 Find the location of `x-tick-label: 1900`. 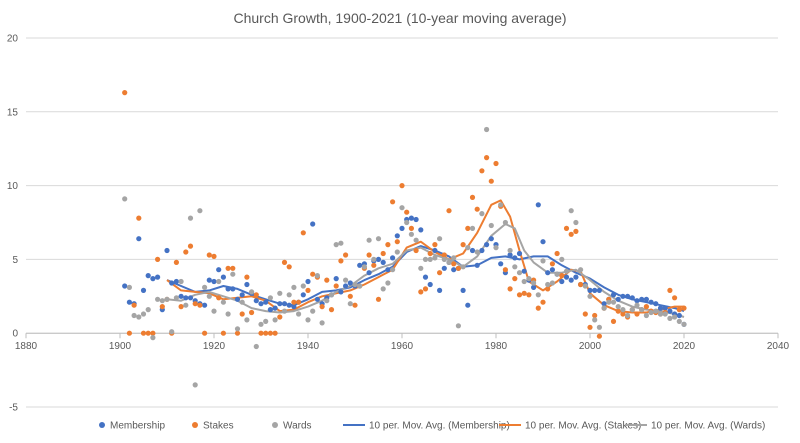

x-tick-label: 1900 is located at coordinates (120, 346).